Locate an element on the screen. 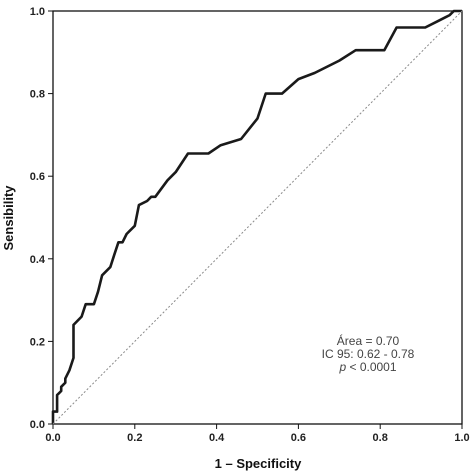 Image resolution: width=474 pixels, height=474 pixels. x-tick-label: 0.6 is located at coordinates (298, 438).